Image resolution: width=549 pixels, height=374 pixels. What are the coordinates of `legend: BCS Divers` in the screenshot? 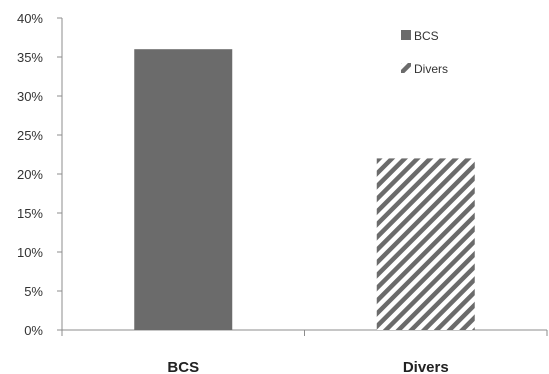 It's located at (424, 52).